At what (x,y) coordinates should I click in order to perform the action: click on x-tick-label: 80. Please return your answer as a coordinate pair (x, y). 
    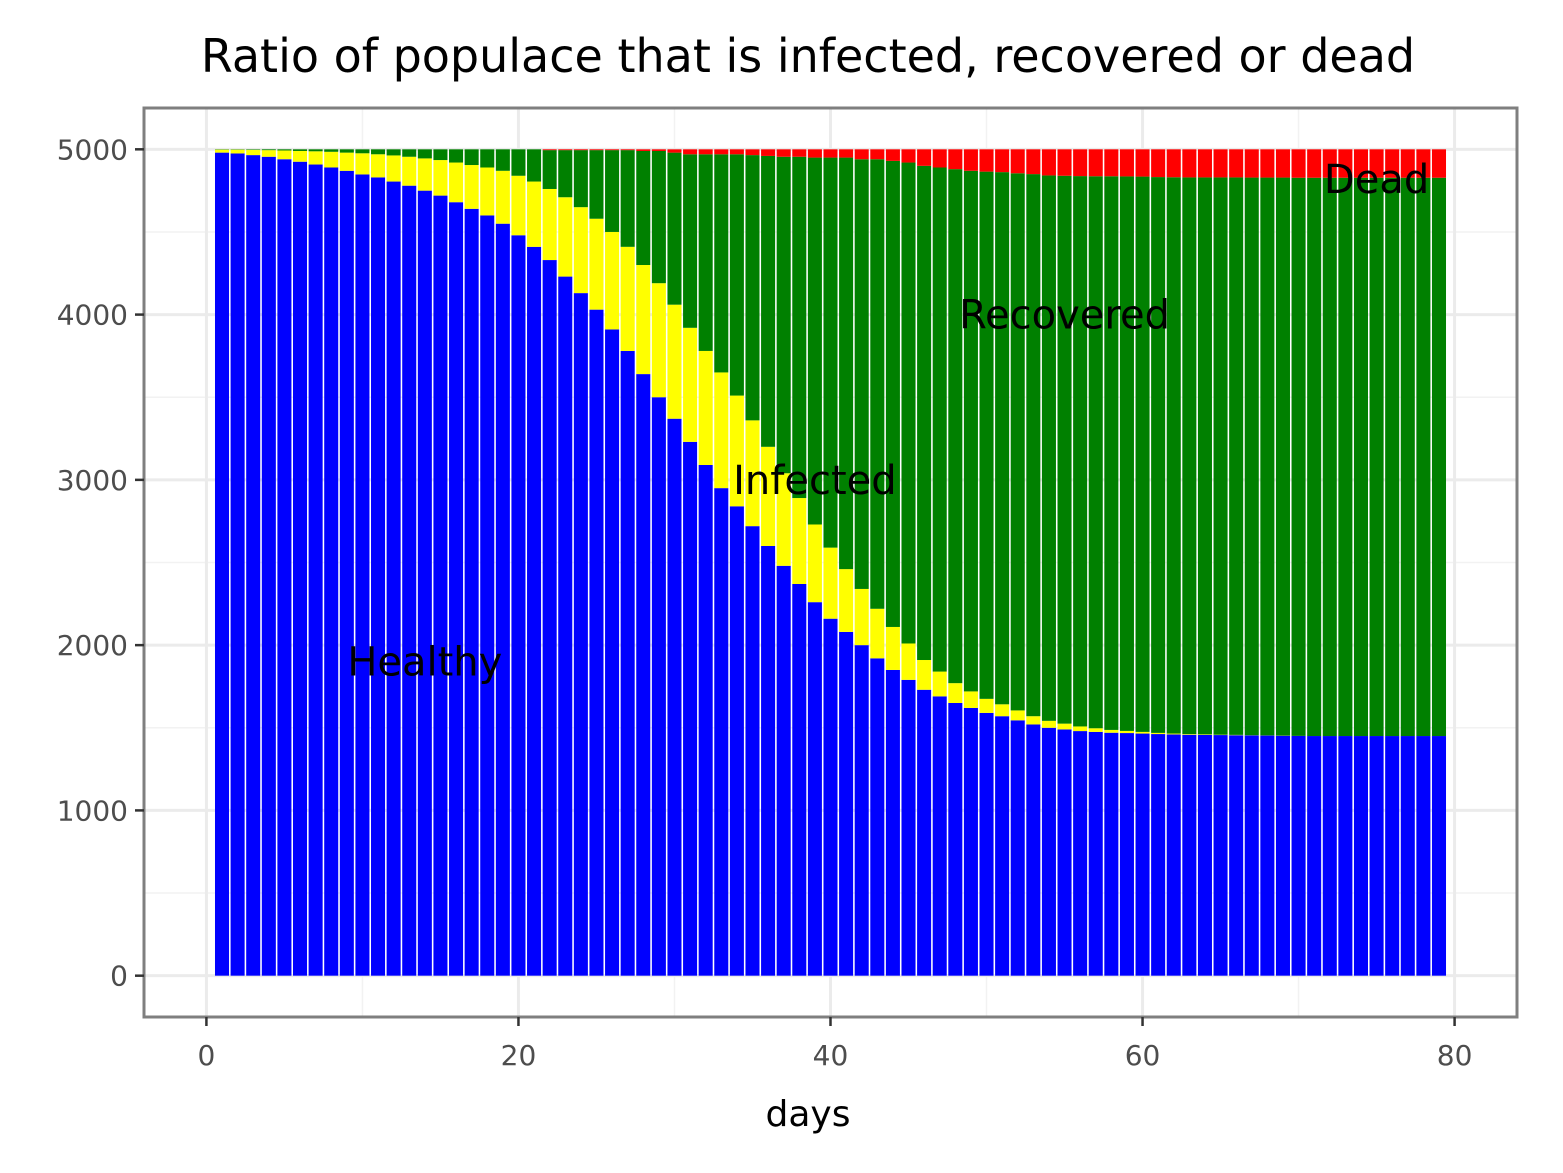
    Looking at the image, I should click on (1455, 1055).